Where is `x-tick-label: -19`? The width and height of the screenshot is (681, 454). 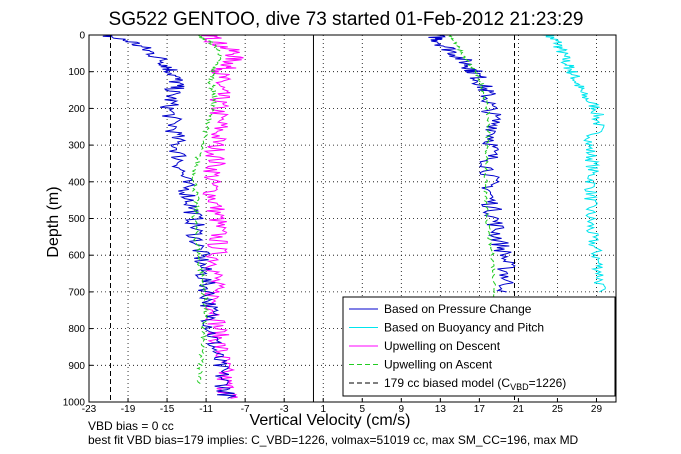
x-tick-label: -19 is located at coordinates (128, 409).